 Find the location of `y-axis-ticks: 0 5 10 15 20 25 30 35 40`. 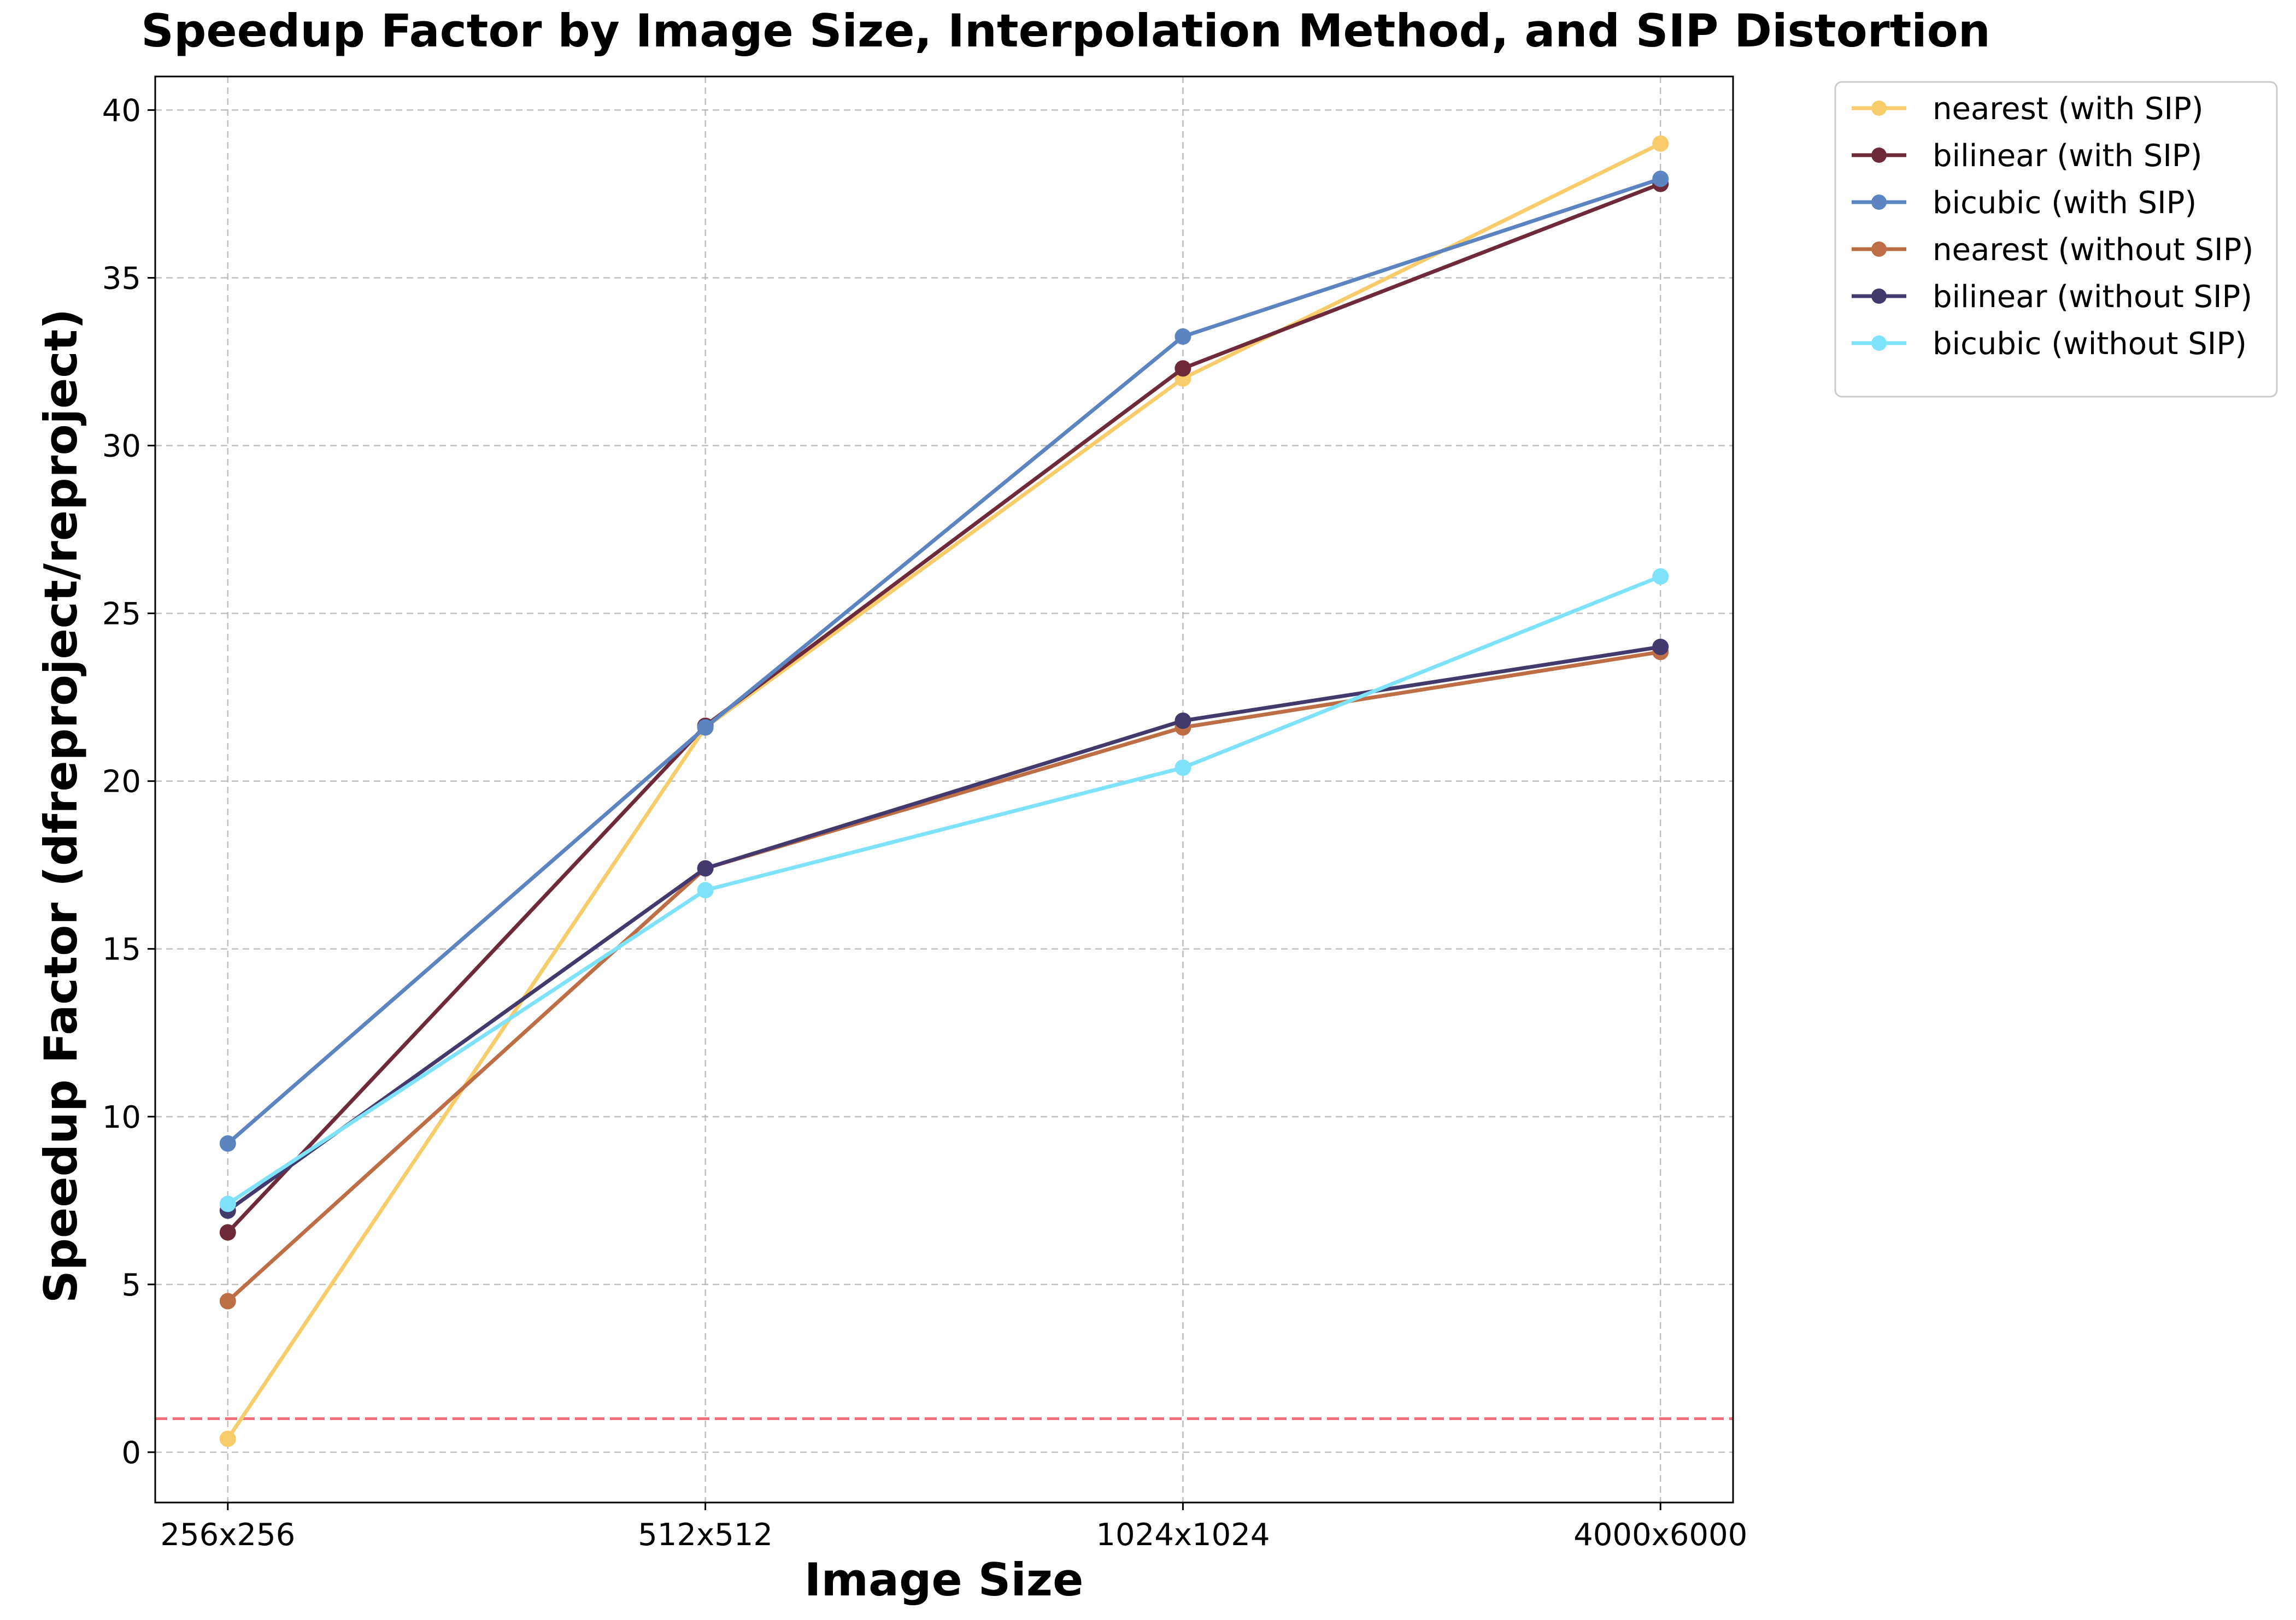

y-axis-ticks: 0 5 10 15 20 25 30 35 40 is located at coordinates (128, 782).